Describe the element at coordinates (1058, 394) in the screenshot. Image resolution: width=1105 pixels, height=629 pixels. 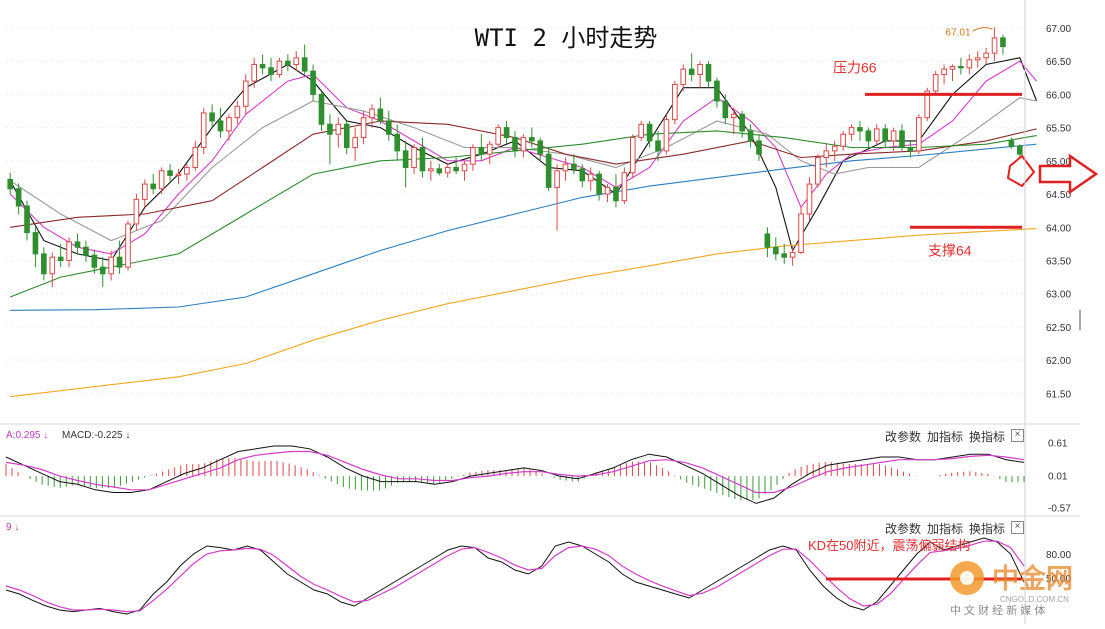
I see `y-tick-label: 61.50` at that location.